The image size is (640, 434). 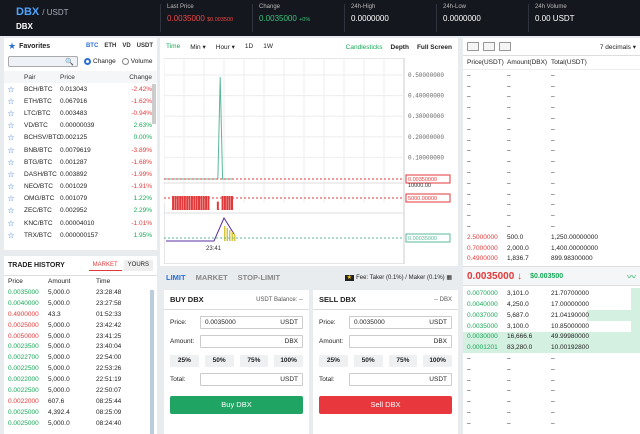 What do you see at coordinates (211, 277) in the screenshot?
I see `tab-market-order: MARKET` at bounding box center [211, 277].